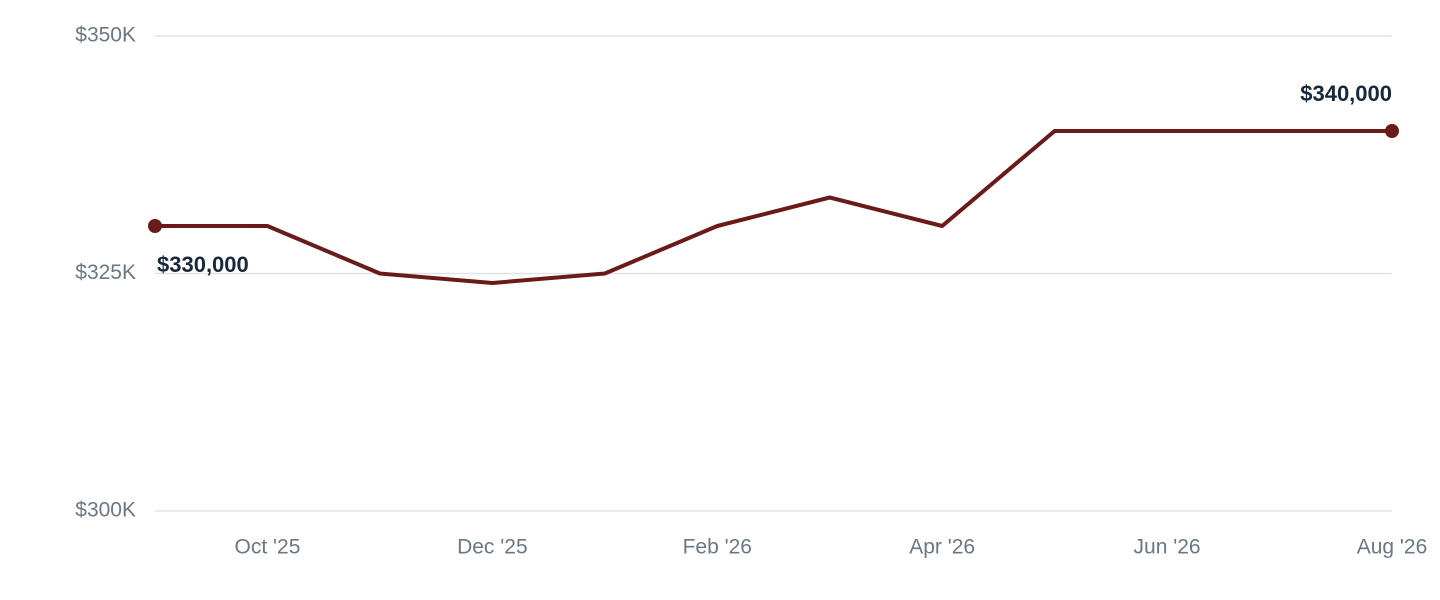  Describe the element at coordinates (105, 35) in the screenshot. I see `y-tick-label: $350K` at that location.